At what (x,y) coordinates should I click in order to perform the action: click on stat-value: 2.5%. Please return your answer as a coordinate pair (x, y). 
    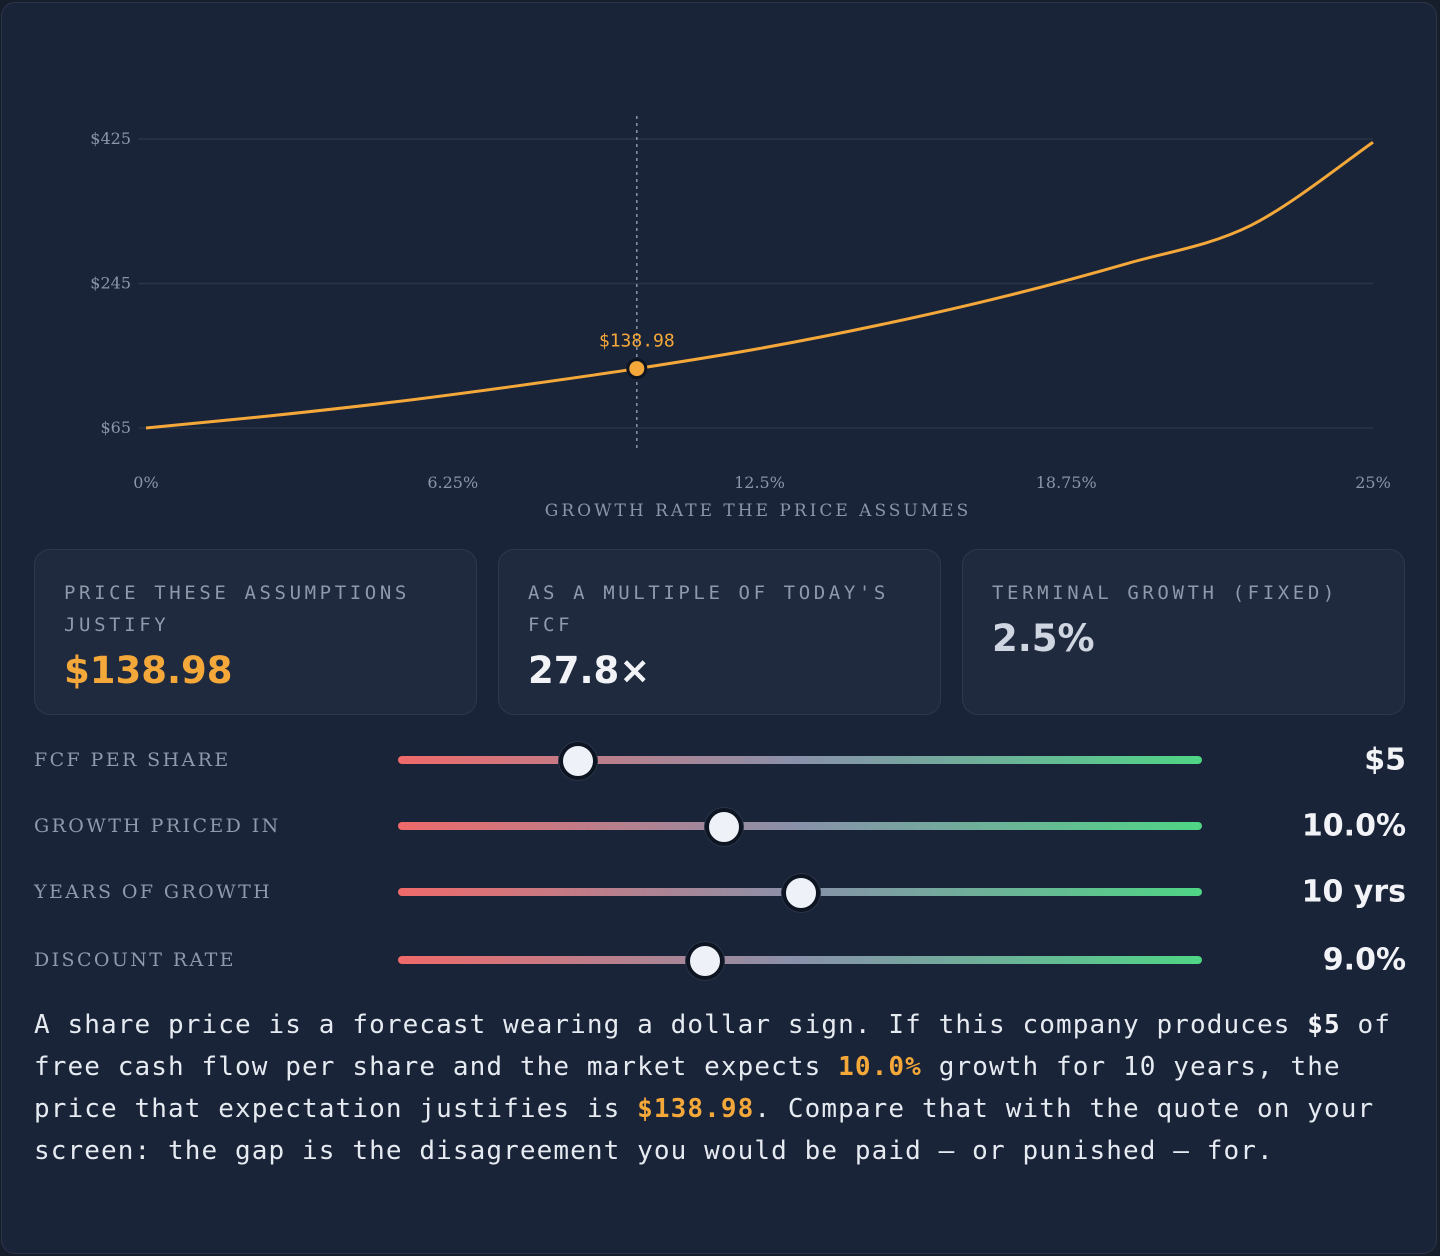
    Looking at the image, I should click on (1043, 638).